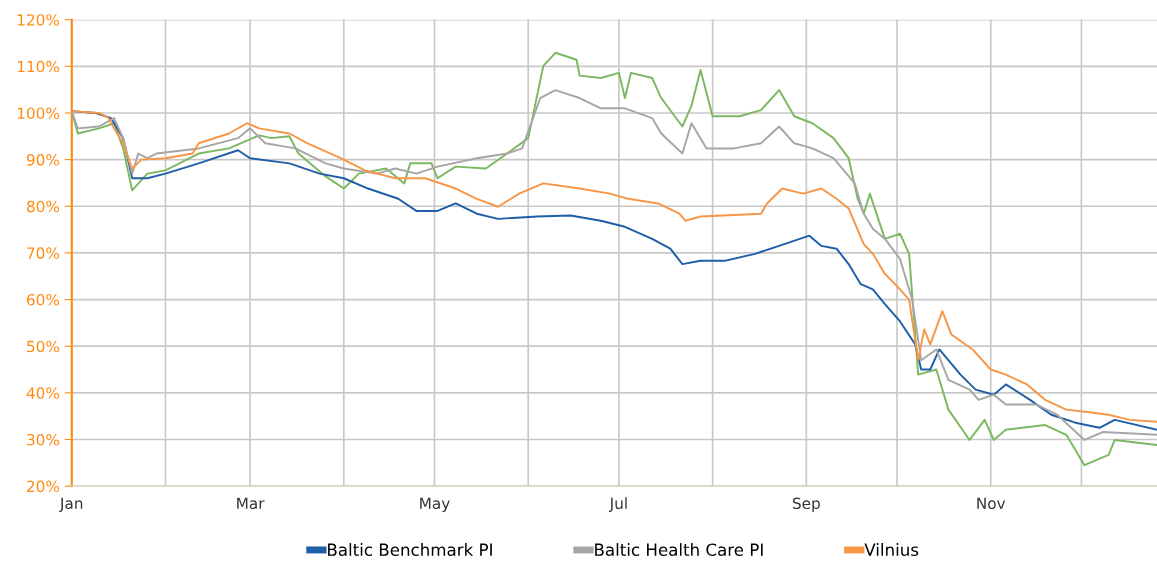 The height and width of the screenshot is (562, 1157). I want to click on y-tick-label: 40%, so click(43, 393).